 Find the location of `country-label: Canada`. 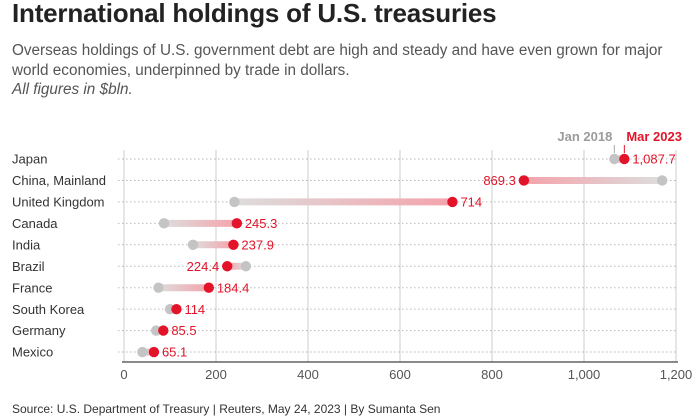

country-label: Canada is located at coordinates (35, 223).